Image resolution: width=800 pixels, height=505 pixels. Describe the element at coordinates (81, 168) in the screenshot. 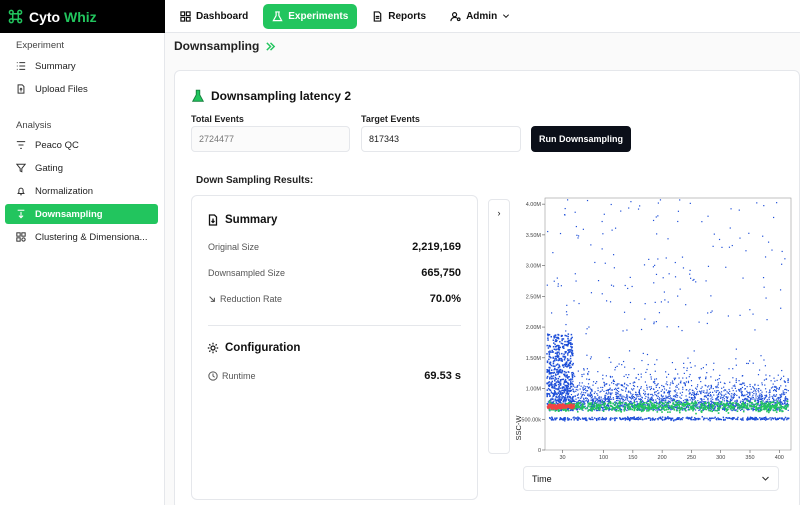

I see `sidebar-item-gating: Gating` at that location.